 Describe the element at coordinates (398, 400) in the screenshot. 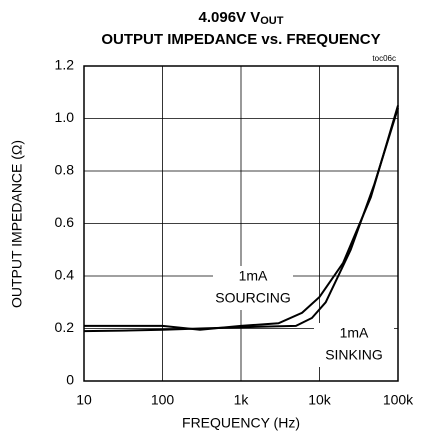

I see `x-tick-label: 100k` at that location.